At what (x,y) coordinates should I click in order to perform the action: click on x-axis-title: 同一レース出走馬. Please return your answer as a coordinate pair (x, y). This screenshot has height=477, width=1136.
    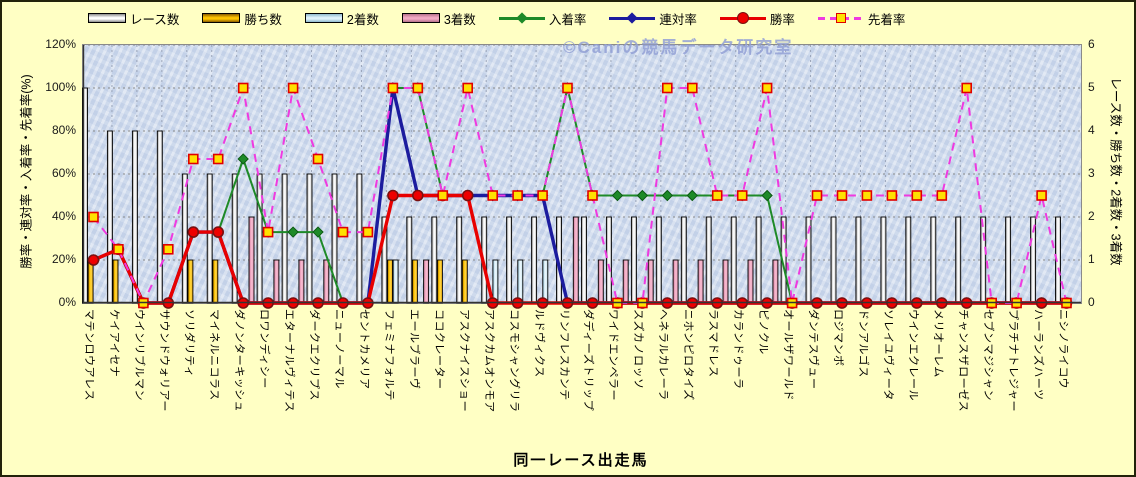
    Looking at the image, I should click on (581, 460).